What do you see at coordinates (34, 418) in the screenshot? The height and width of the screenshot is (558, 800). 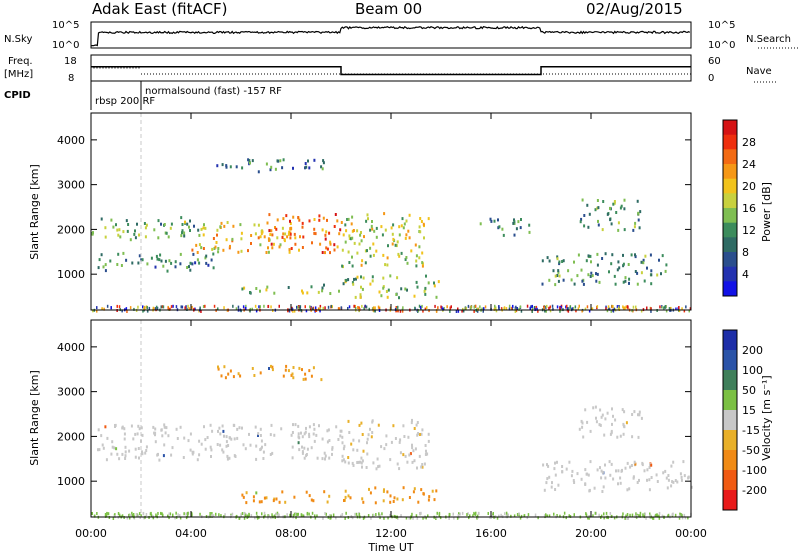 I see `velocity-ylabel: Slant Range [km]` at bounding box center [34, 418].